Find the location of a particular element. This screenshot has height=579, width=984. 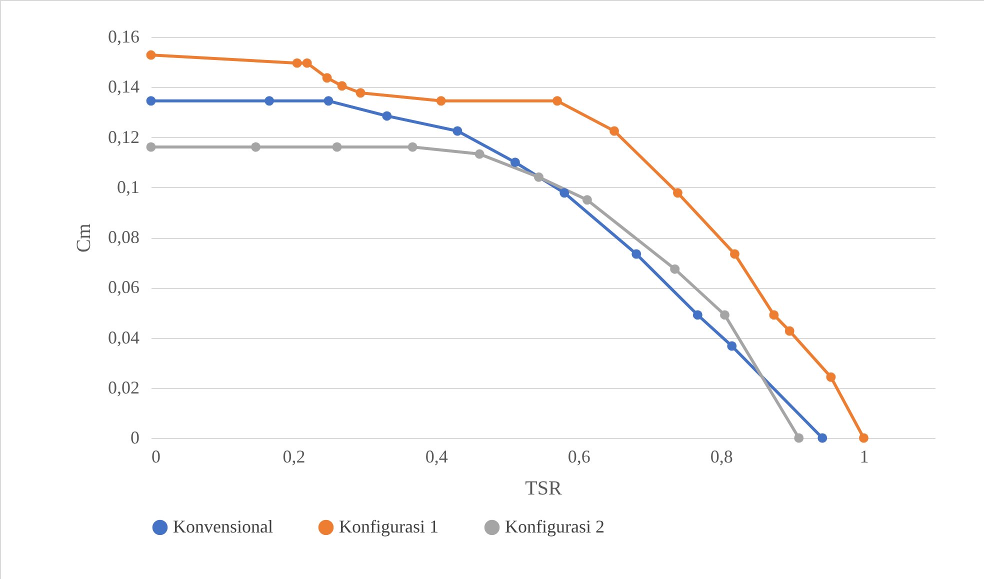

y-tick-label: 0,06 is located at coordinates (124, 287).